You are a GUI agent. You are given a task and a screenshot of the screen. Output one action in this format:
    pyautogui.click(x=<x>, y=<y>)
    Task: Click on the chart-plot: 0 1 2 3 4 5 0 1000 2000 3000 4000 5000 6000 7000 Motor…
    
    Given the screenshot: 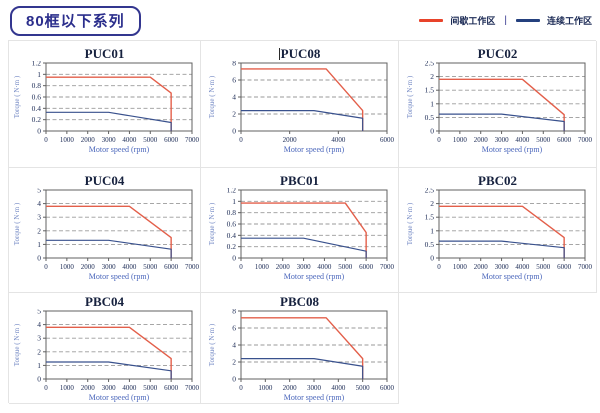 What is the action you would take?
    pyautogui.click(x=105, y=356)
    